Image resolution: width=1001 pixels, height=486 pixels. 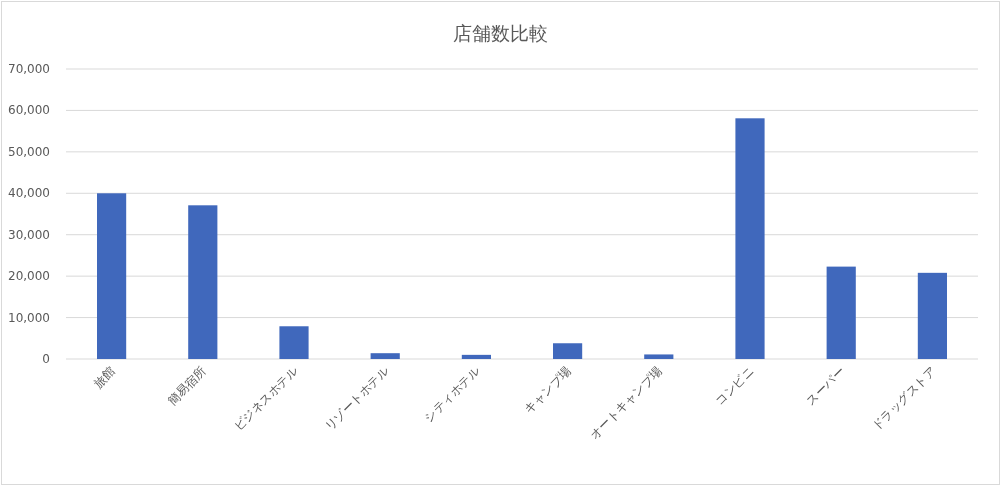 I want to click on x-tick-label: ビジネスホテル, so click(x=265, y=399).